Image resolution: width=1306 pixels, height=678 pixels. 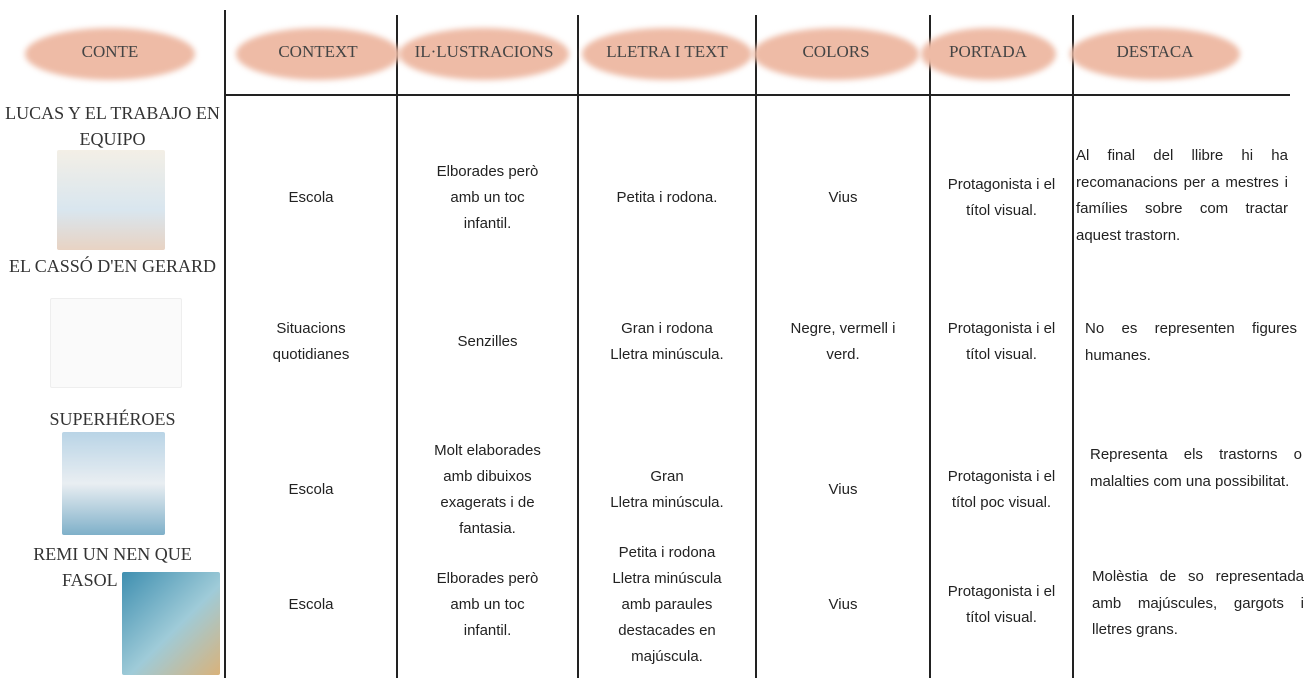 I want to click on column-header: IL·LUSTRACIONS, so click(x=484, y=51).